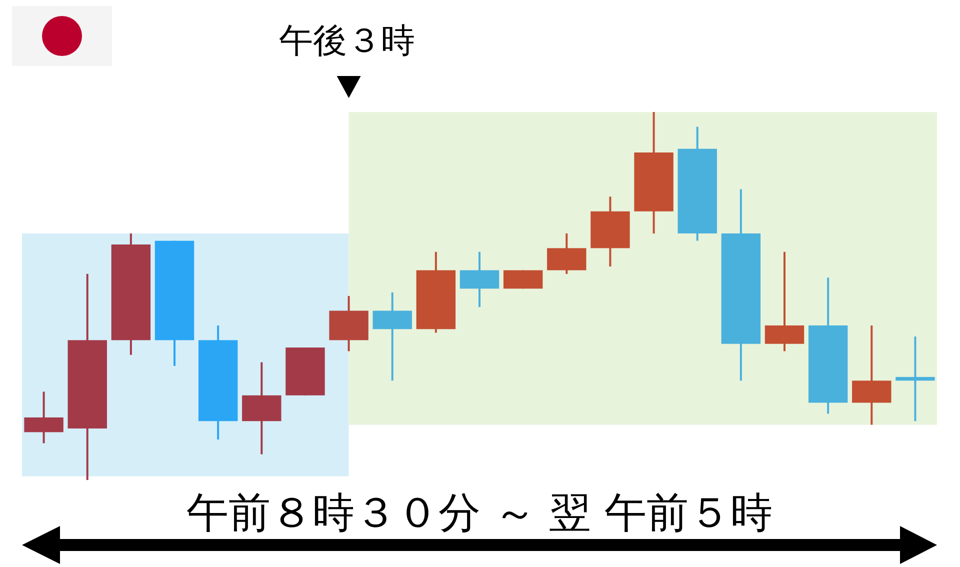 Image resolution: width=960 pixels, height=567 pixels. I want to click on text: 午後３時, so click(346, 41).